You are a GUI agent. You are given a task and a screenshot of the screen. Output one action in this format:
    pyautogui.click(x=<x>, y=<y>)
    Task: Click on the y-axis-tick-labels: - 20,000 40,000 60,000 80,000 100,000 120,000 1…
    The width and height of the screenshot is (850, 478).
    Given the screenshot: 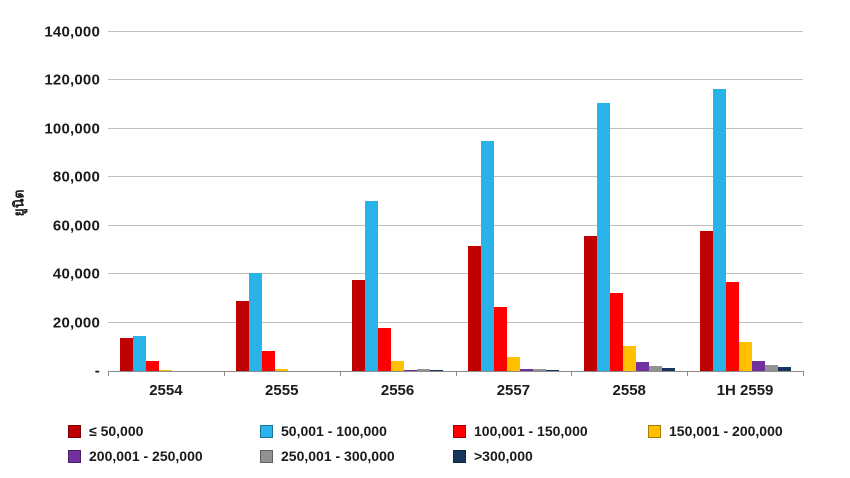 What is the action you would take?
    pyautogui.click(x=50, y=202)
    